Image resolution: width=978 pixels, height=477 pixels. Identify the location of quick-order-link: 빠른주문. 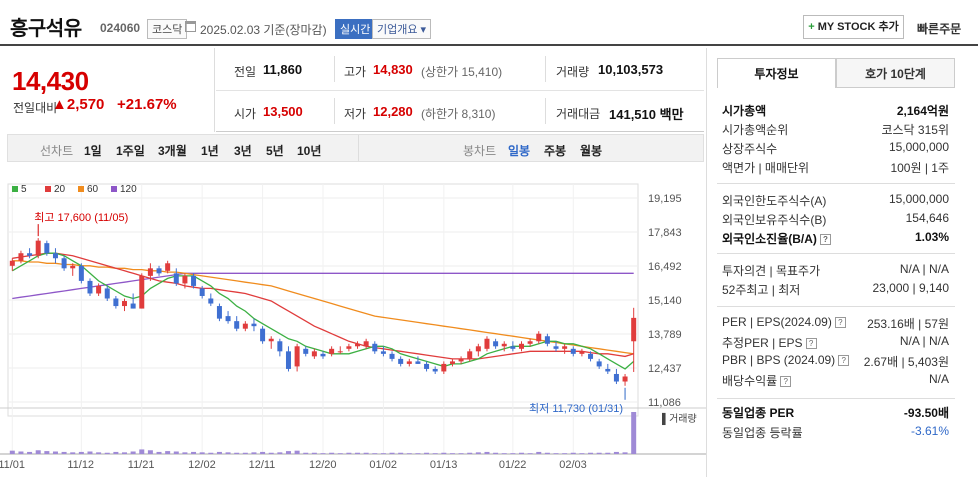
(939, 29).